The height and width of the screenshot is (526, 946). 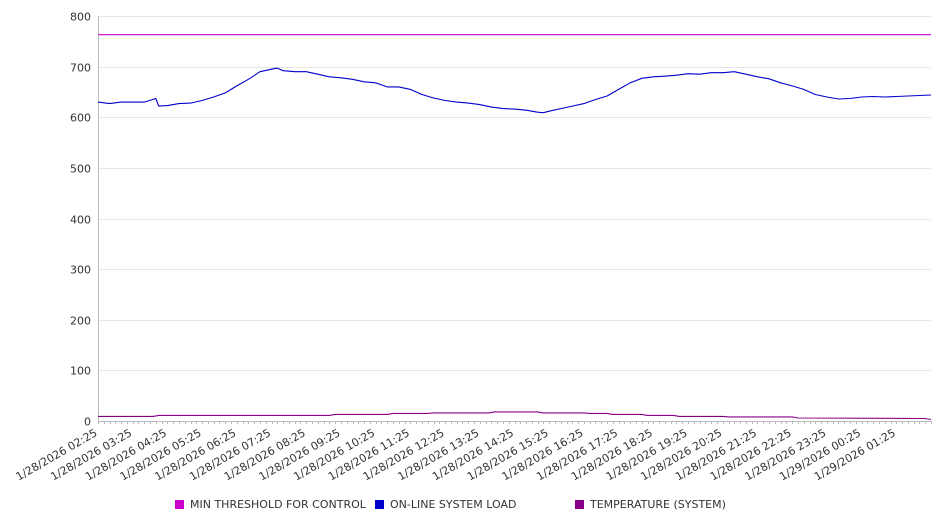 I want to click on legend-item: ON-LINE SYSTEM LOAD, so click(x=445, y=504).